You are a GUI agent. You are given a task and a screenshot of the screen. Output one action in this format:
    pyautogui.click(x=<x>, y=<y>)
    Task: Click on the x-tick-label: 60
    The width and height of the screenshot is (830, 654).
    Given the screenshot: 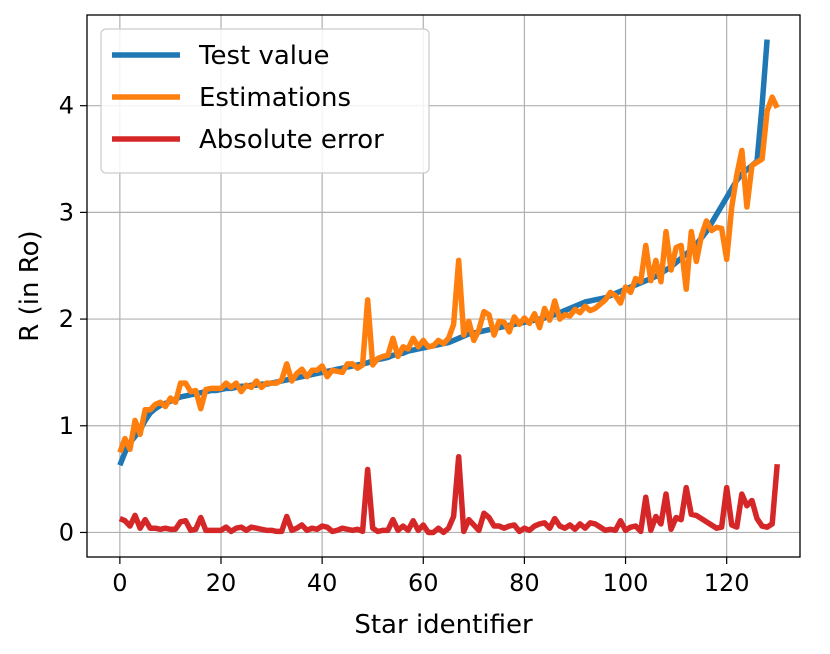 What is the action you would take?
    pyautogui.click(x=423, y=583)
    